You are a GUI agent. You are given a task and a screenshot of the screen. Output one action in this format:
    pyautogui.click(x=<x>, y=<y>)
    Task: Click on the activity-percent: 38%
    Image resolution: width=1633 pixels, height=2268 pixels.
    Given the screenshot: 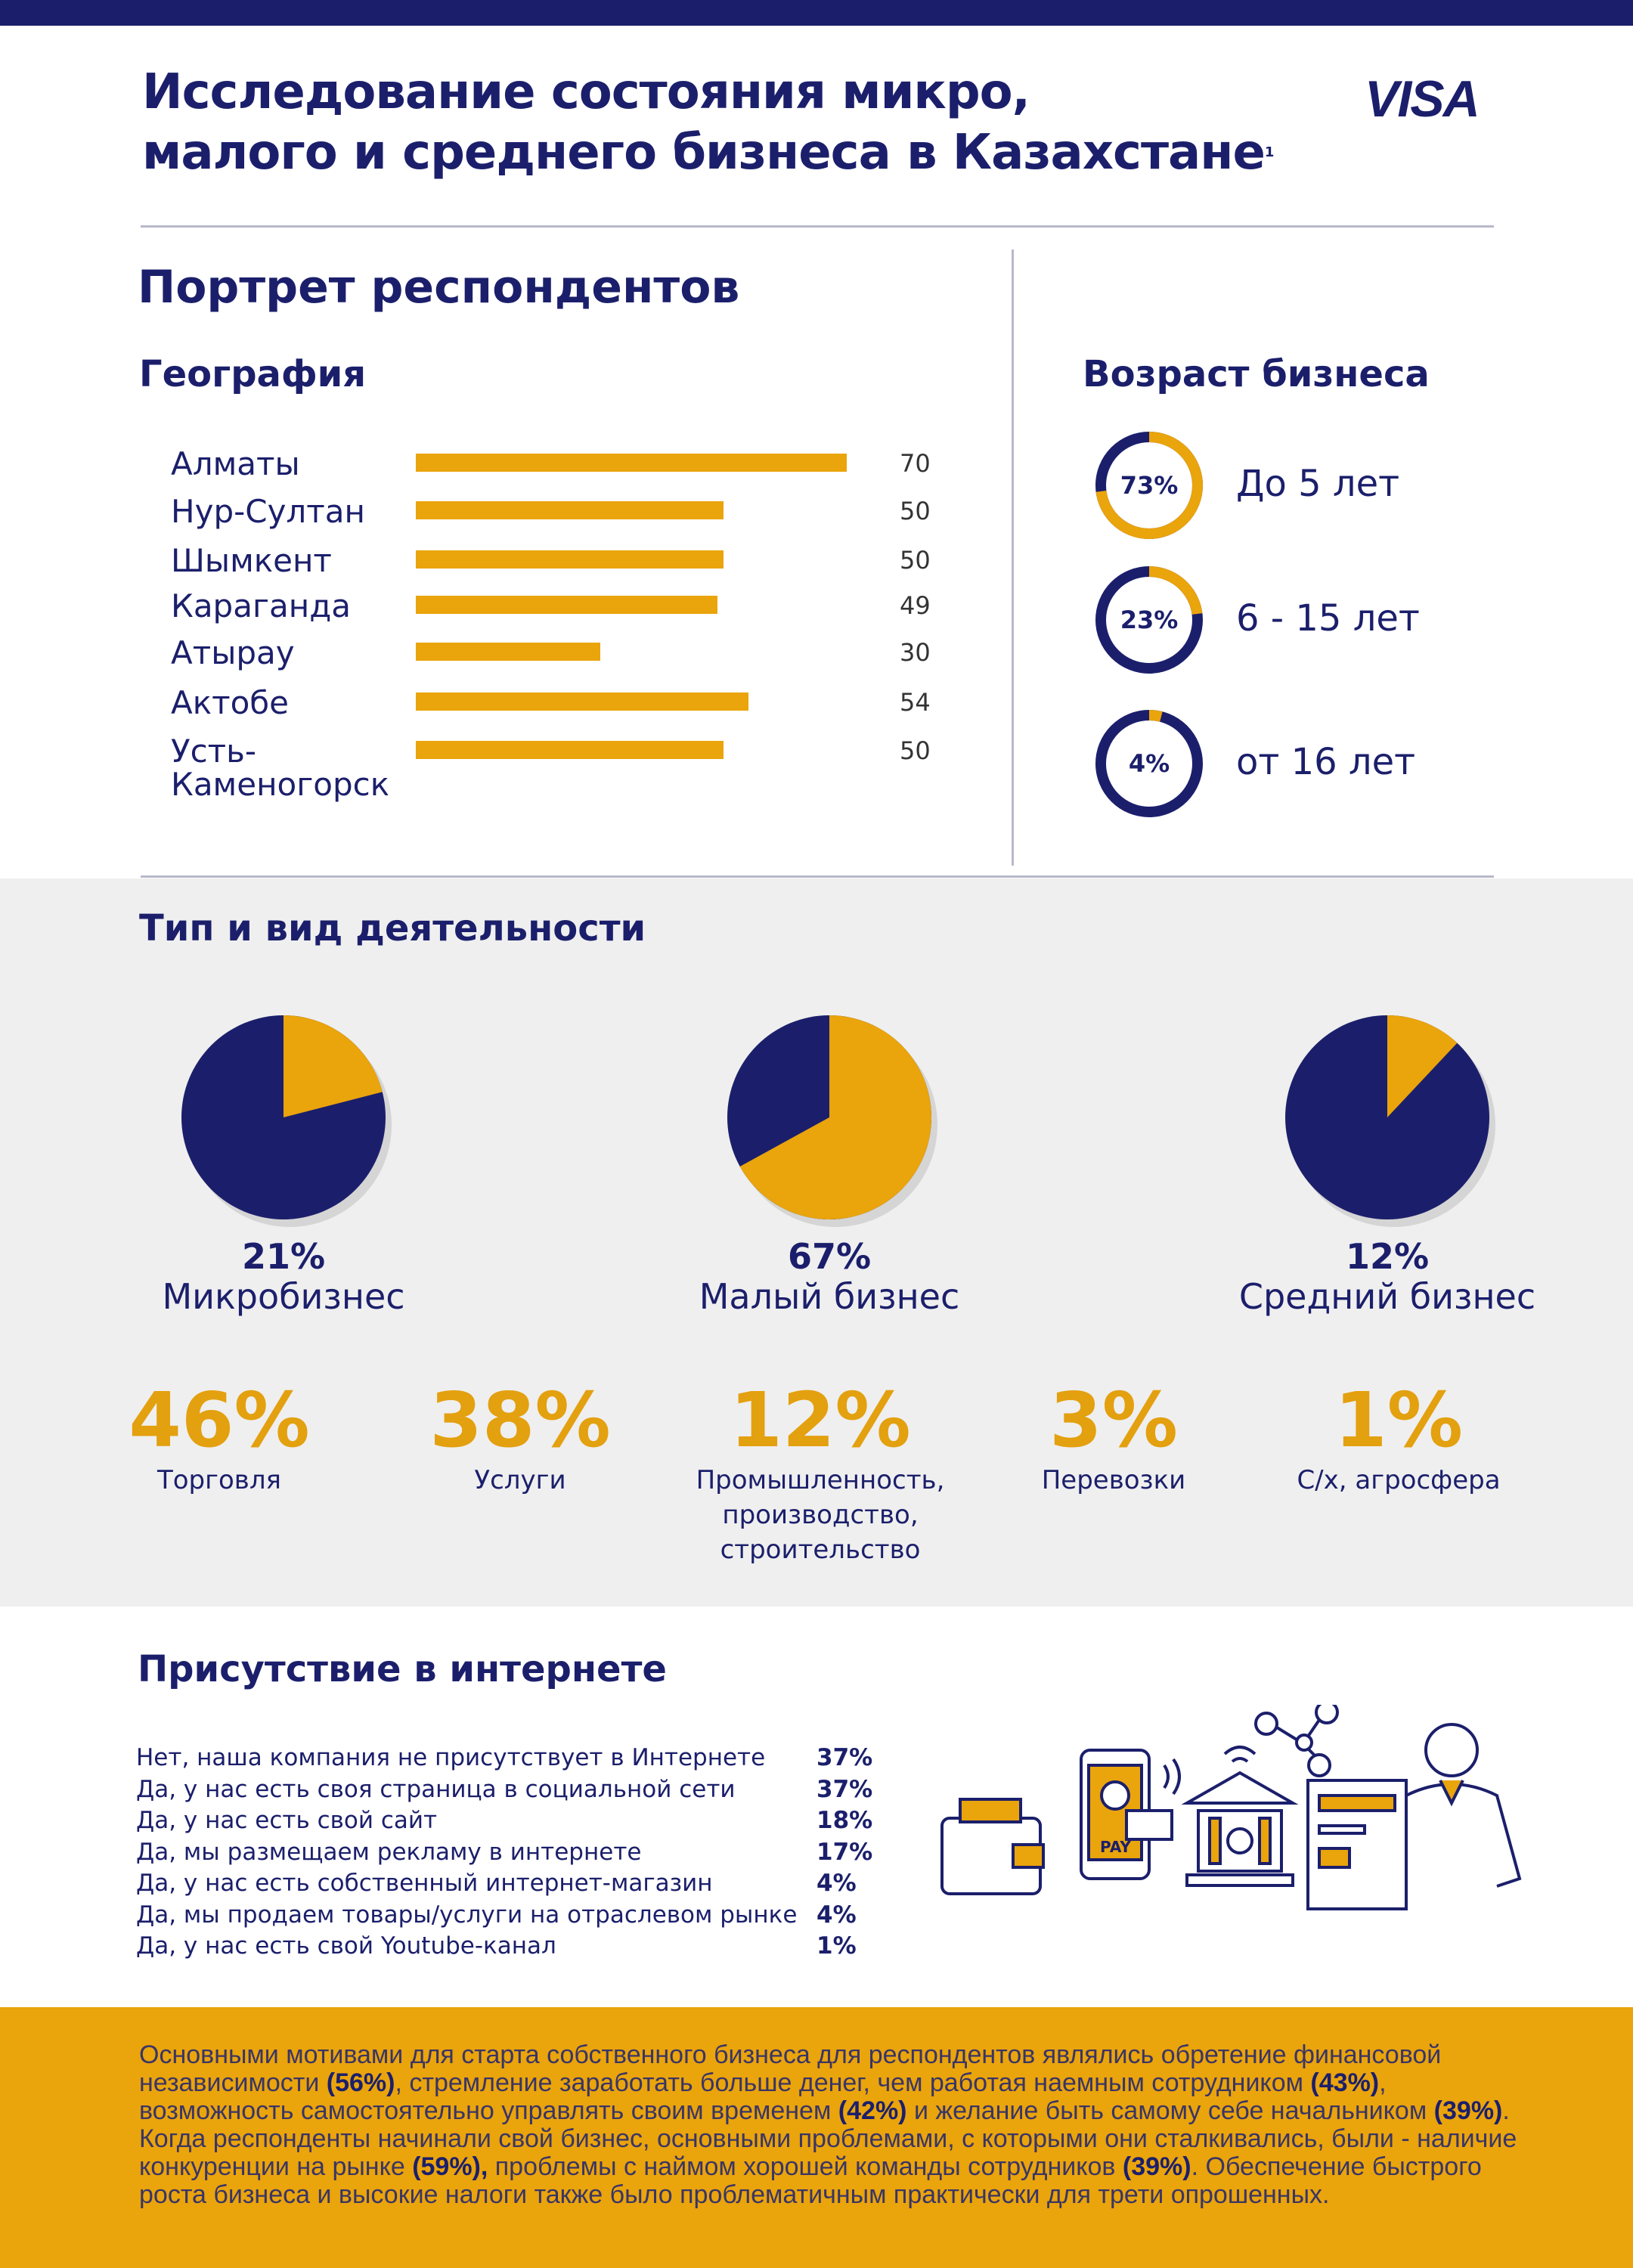 What is the action you would take?
    pyautogui.click(x=520, y=1420)
    